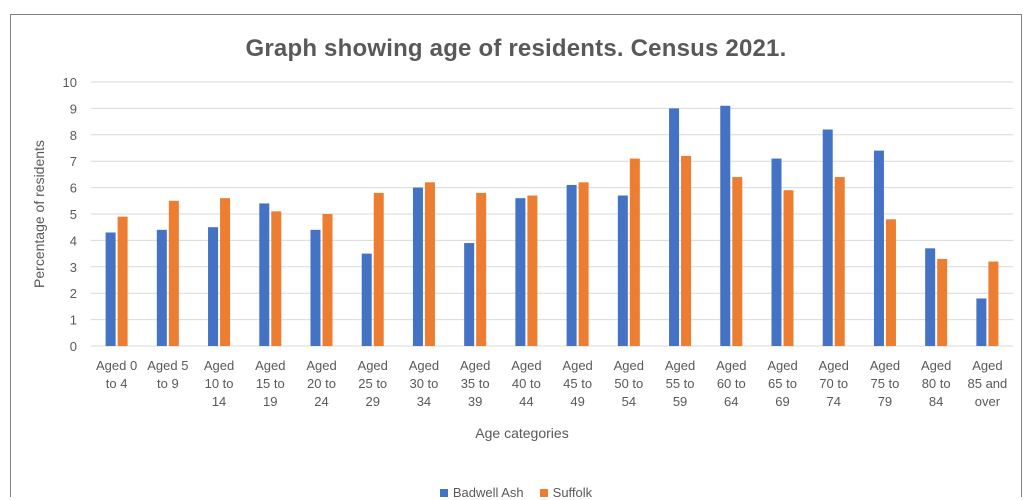 The height and width of the screenshot is (500, 1032). What do you see at coordinates (73, 108) in the screenshot?
I see `y-tick-label: 9` at bounding box center [73, 108].